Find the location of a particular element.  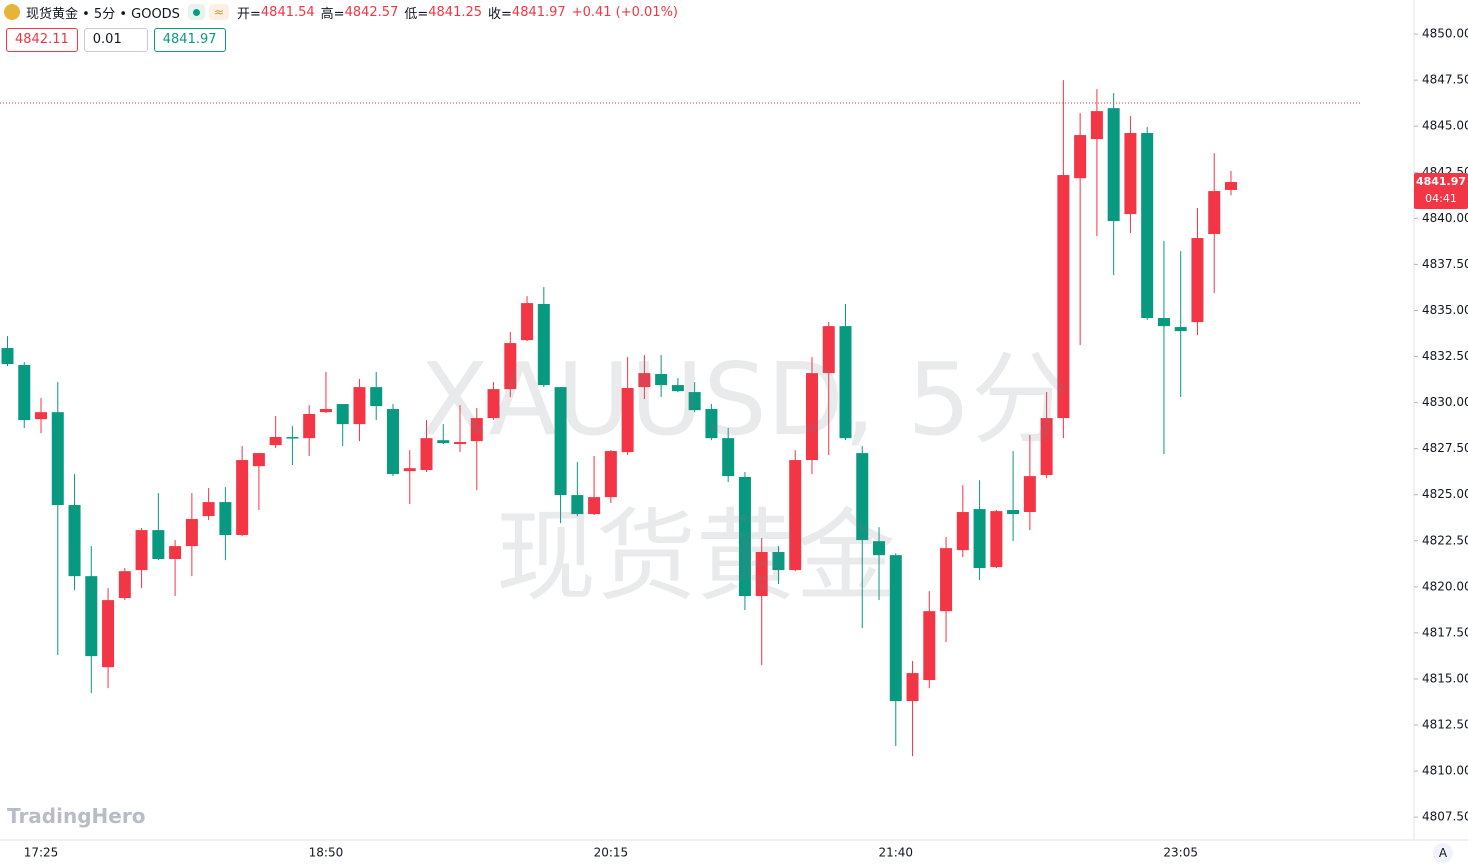

auto-scale-button: A is located at coordinates (1443, 853).